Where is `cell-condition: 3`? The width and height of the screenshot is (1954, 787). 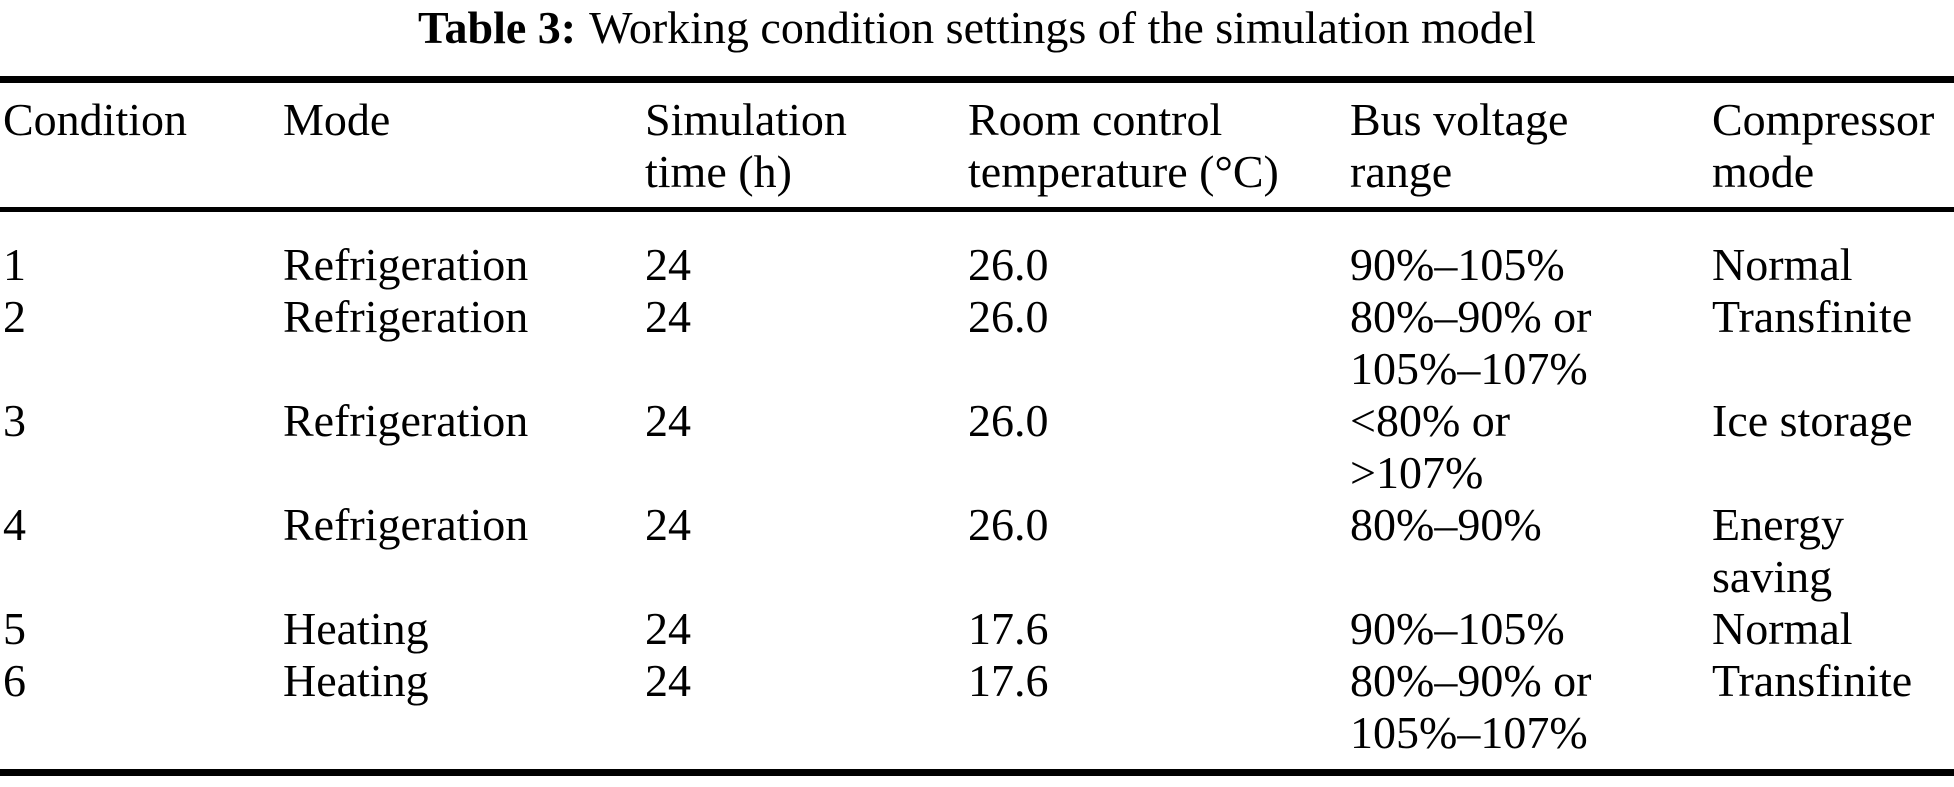 cell-condition: 3 is located at coordinates (14, 420).